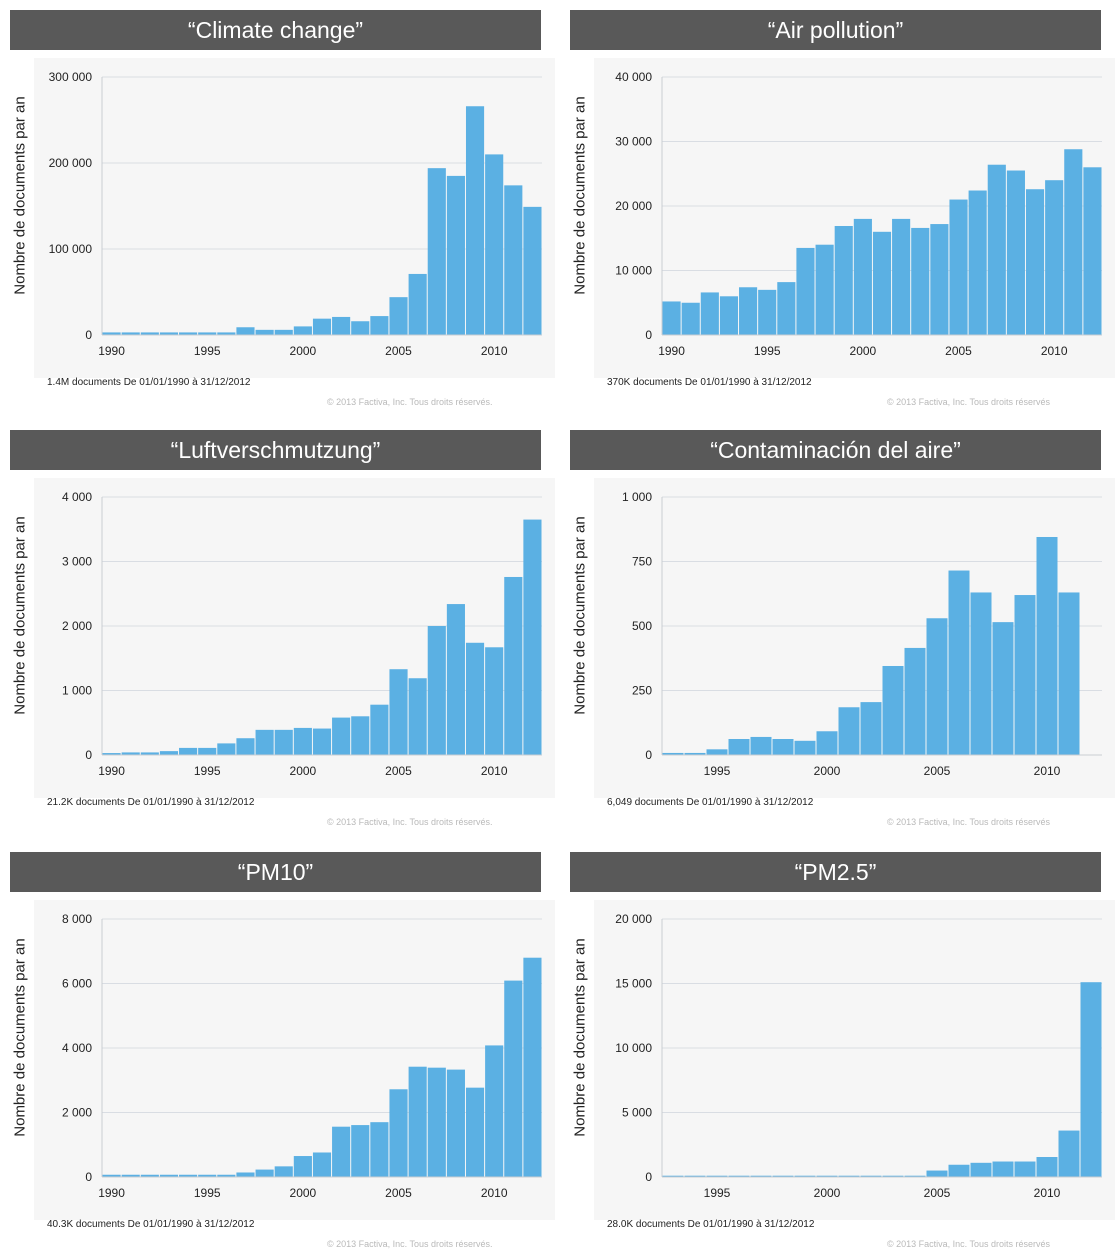 Image resolution: width=1115 pixels, height=1252 pixels. I want to click on y-tick-label: 10 000, so click(633, 271).